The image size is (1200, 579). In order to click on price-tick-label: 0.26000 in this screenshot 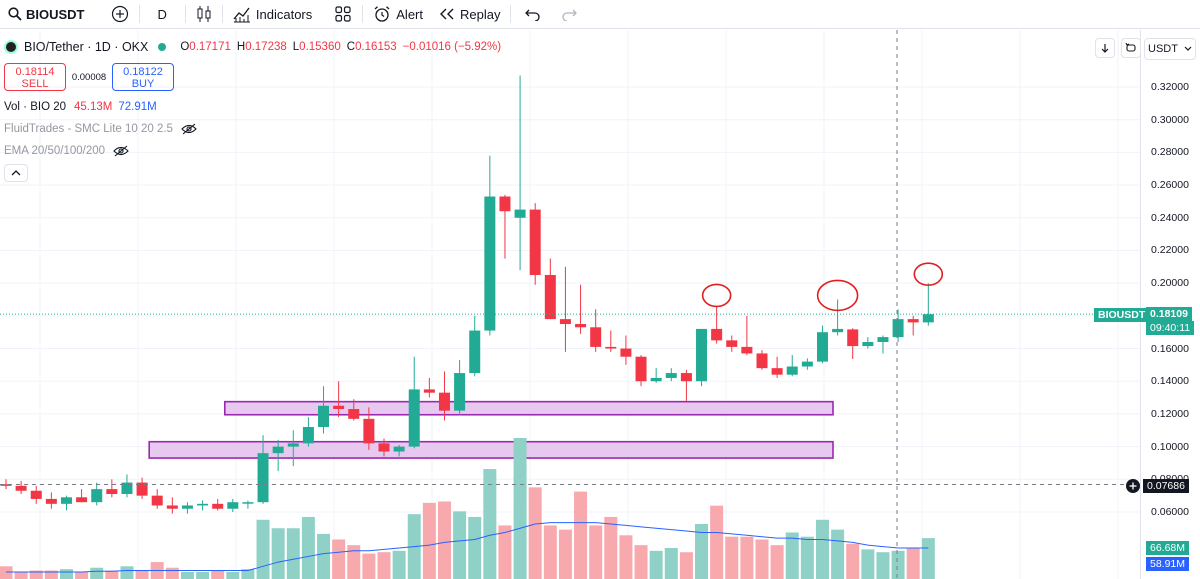, I will do `click(1170, 185)`.